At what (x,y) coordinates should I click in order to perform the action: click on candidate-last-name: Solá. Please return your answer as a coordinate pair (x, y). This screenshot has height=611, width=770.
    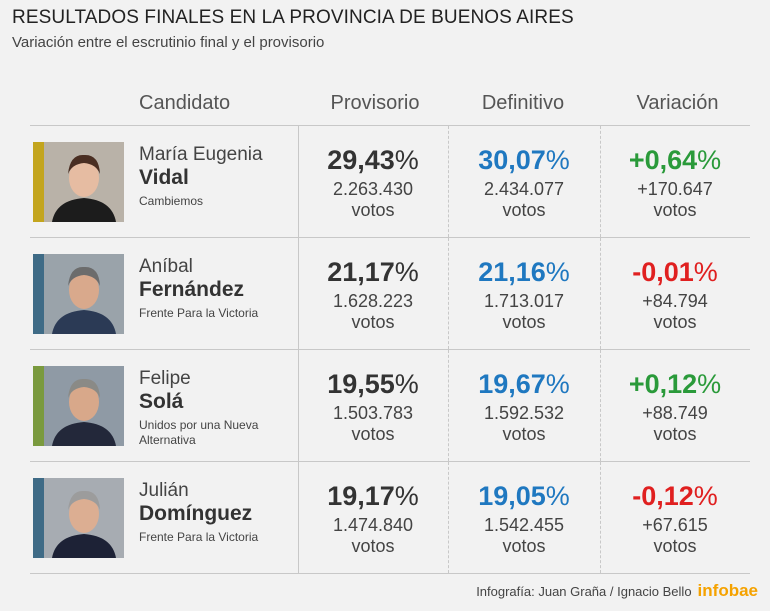
    Looking at the image, I should click on (161, 401).